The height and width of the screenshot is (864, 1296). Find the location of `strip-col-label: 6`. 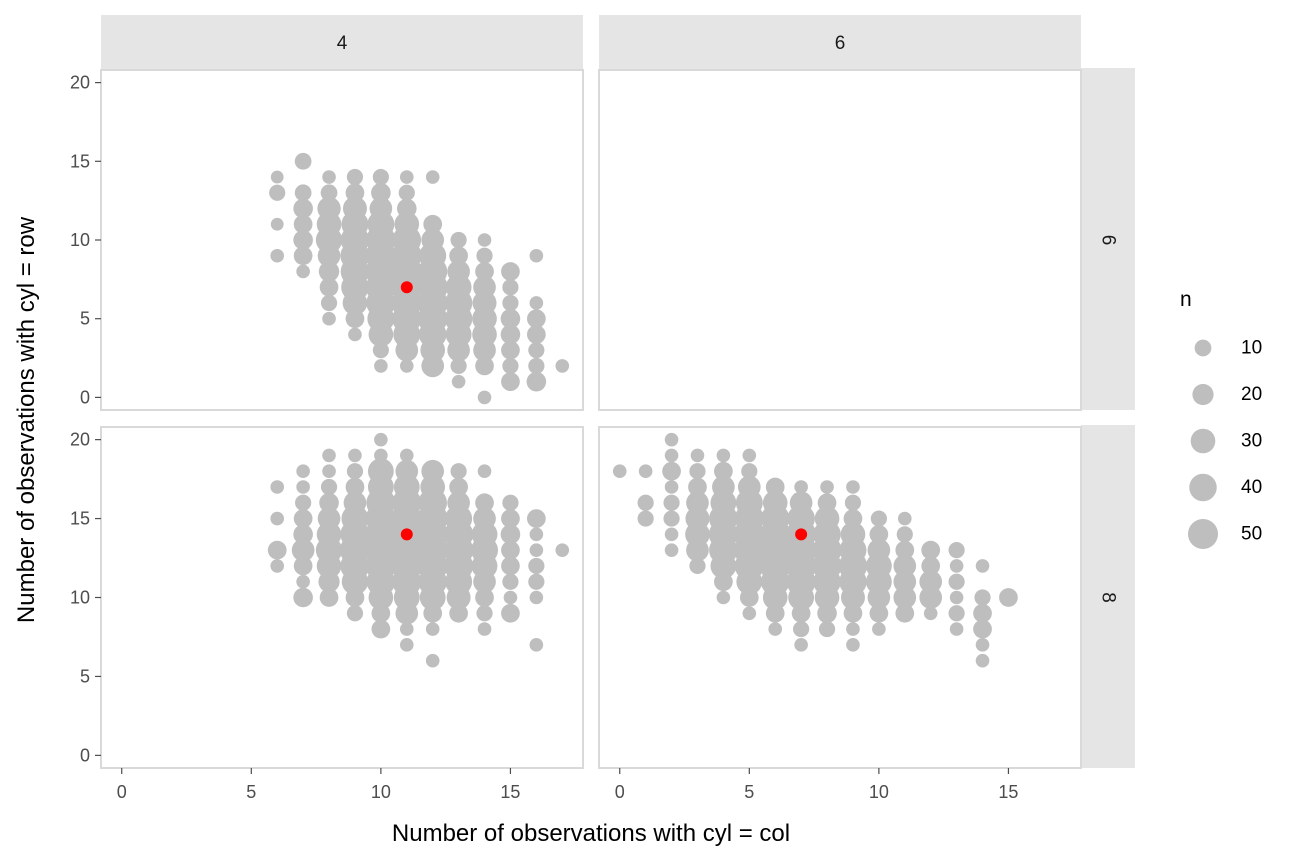

strip-col-label: 6 is located at coordinates (840, 43).